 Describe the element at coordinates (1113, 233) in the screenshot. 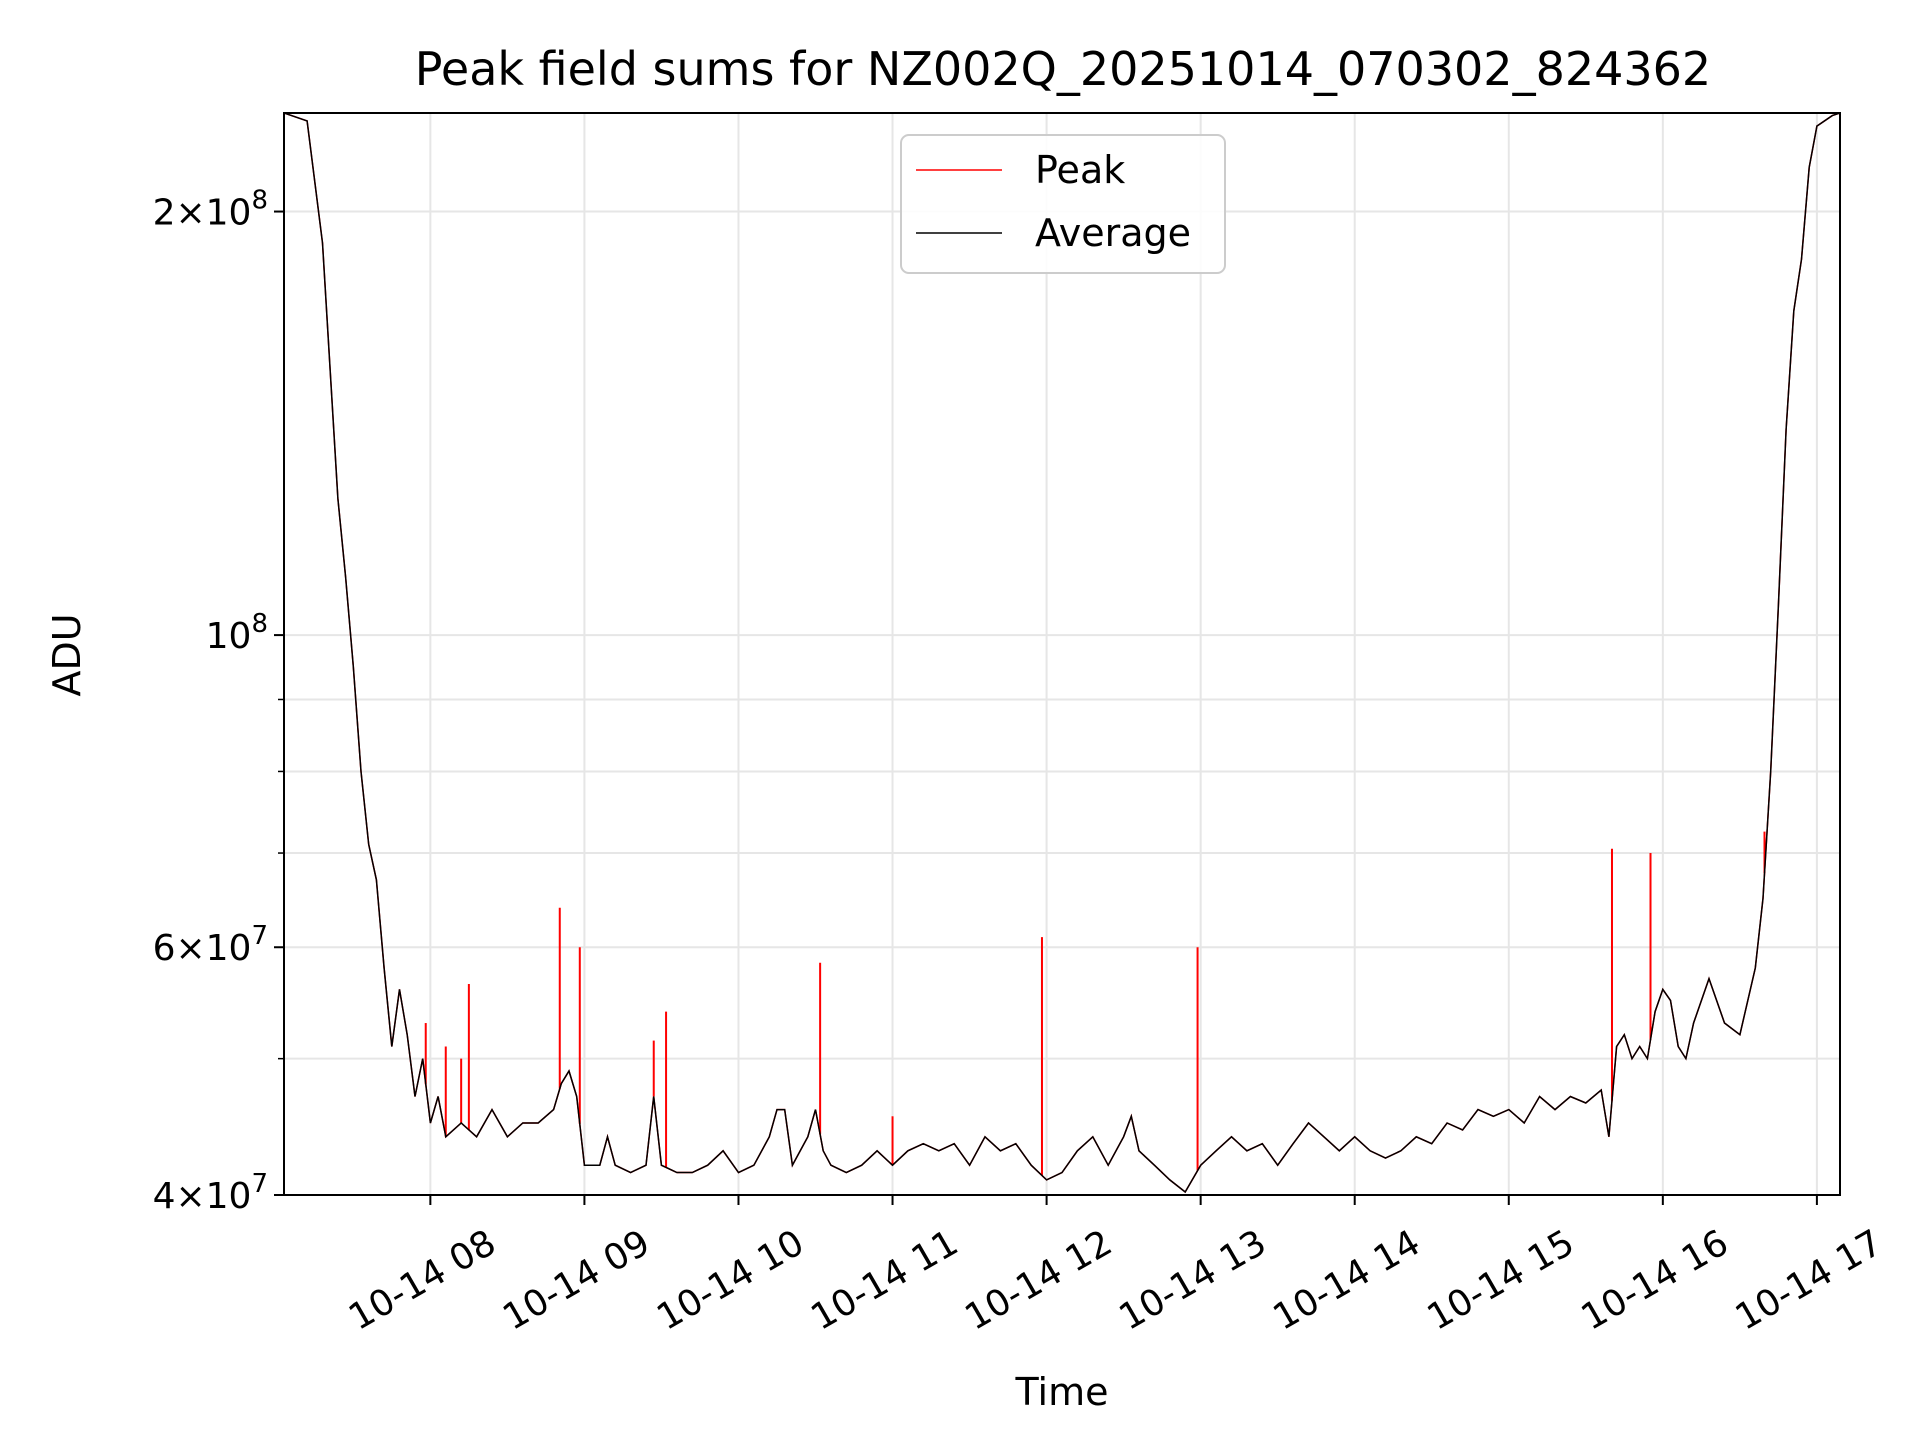

I see `legend-average-label: Average` at that location.